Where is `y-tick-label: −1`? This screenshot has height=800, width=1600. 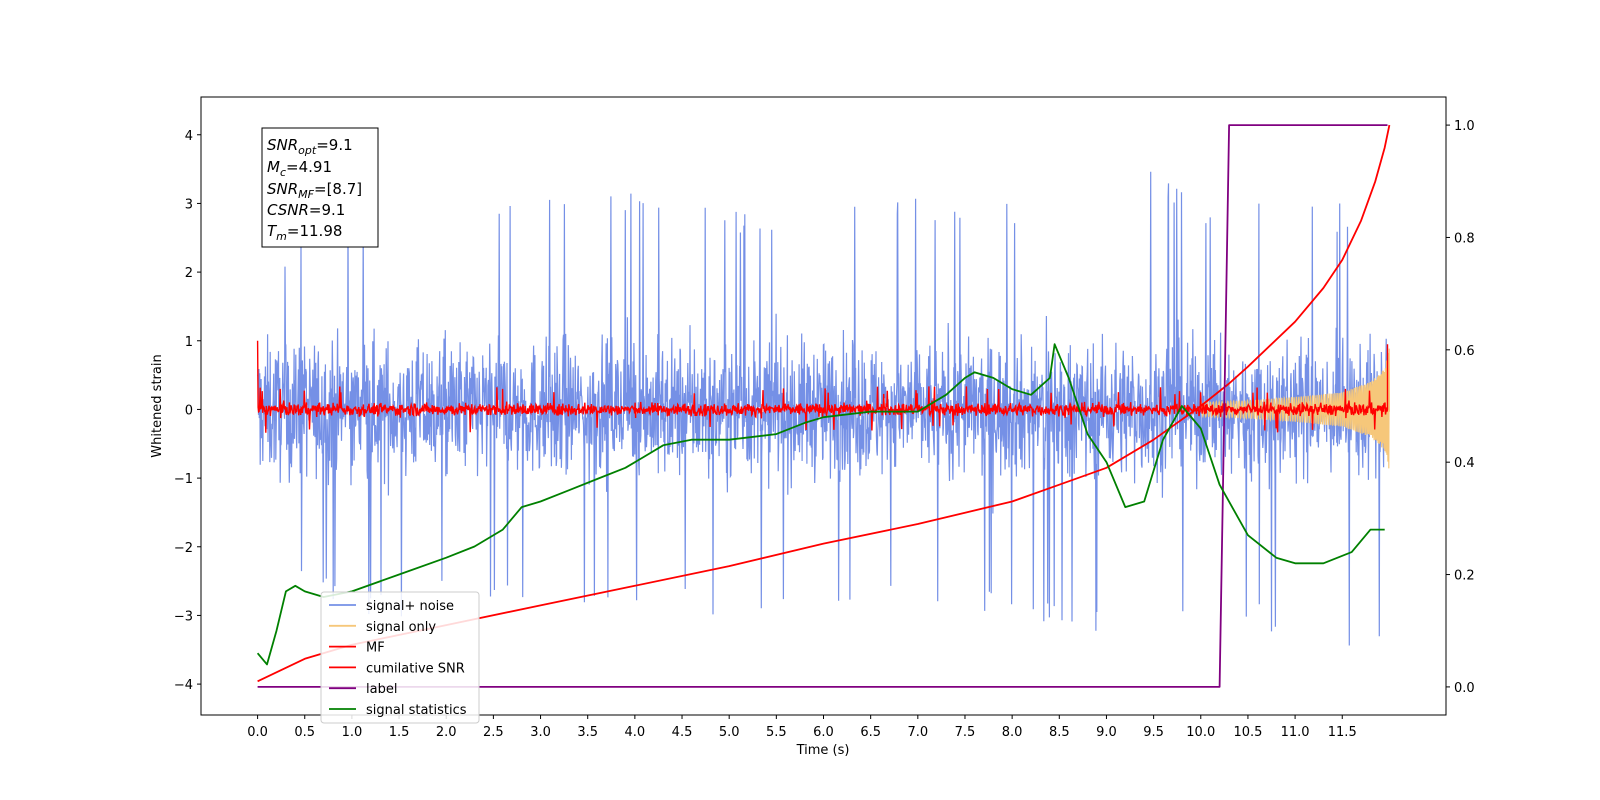
y-tick-label: −1 is located at coordinates (183, 479).